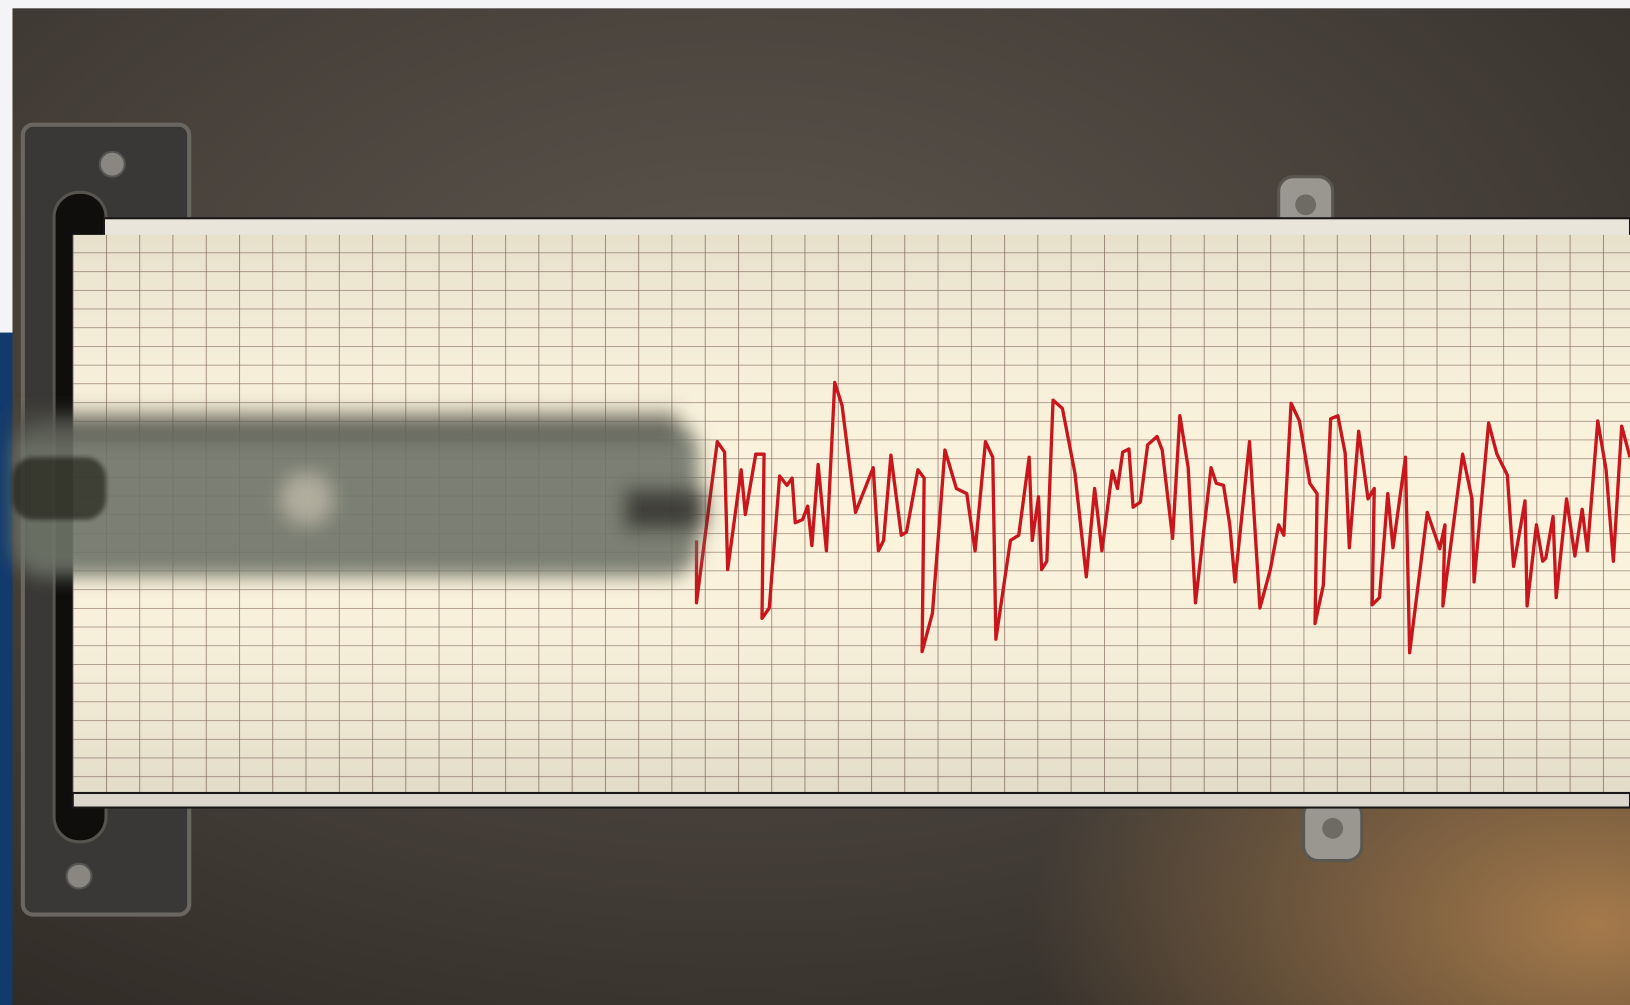 The image size is (1630, 1005). Describe the element at coordinates (359, 493) in the screenshot. I see `stylus-arm` at that location.